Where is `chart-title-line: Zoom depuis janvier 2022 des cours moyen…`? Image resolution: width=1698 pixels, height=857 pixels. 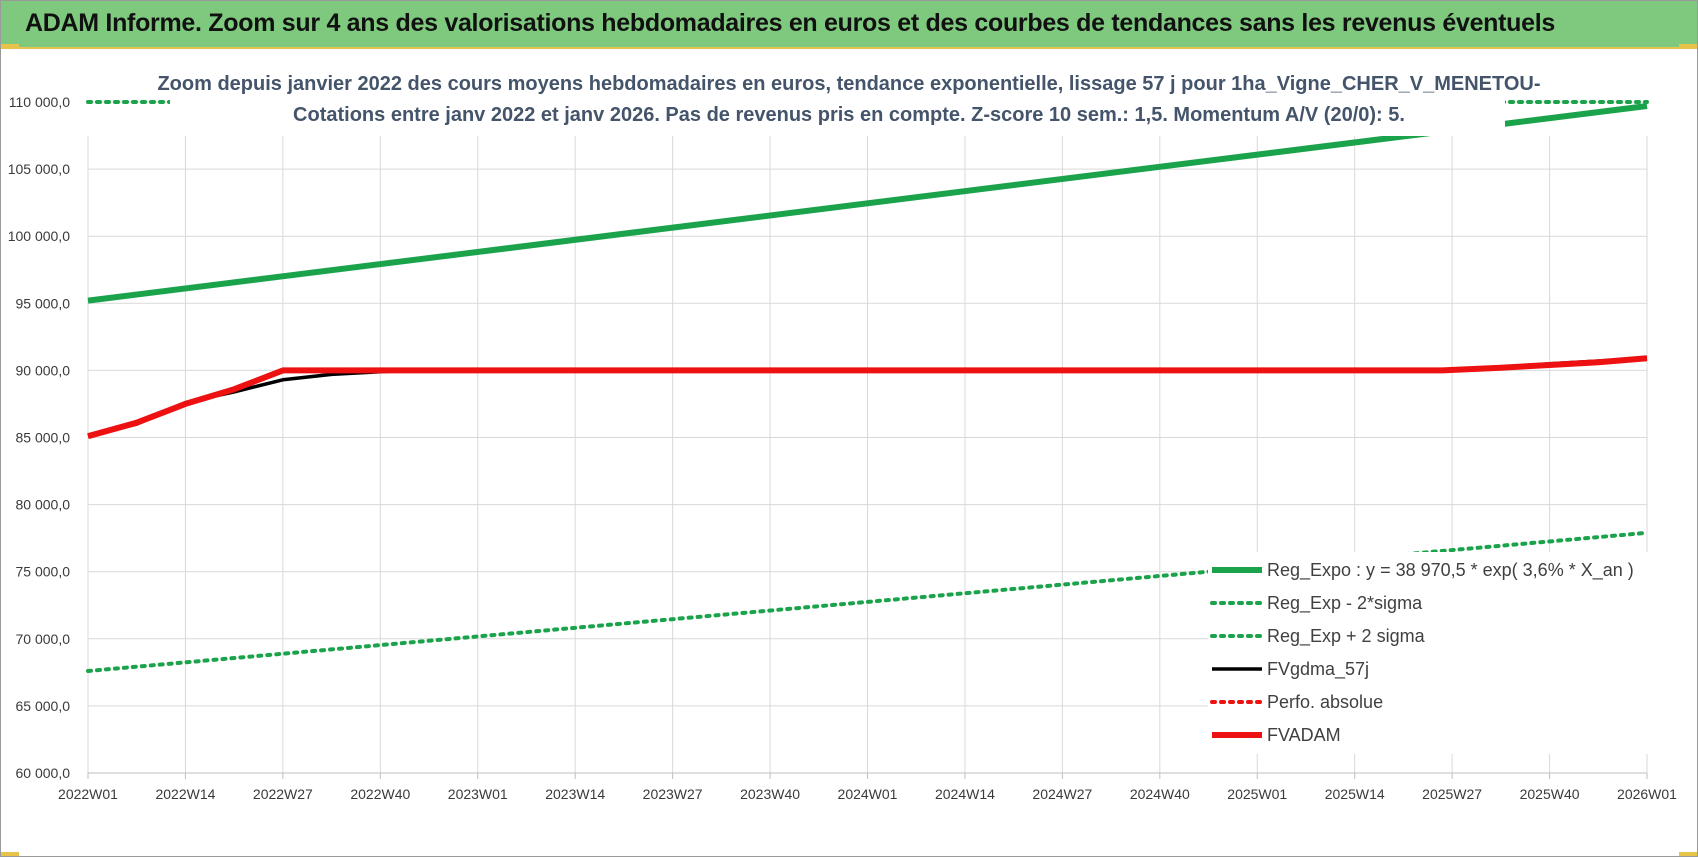
chart-title-line: Zoom depuis janvier 2022 des cours moyen… is located at coordinates (848, 84).